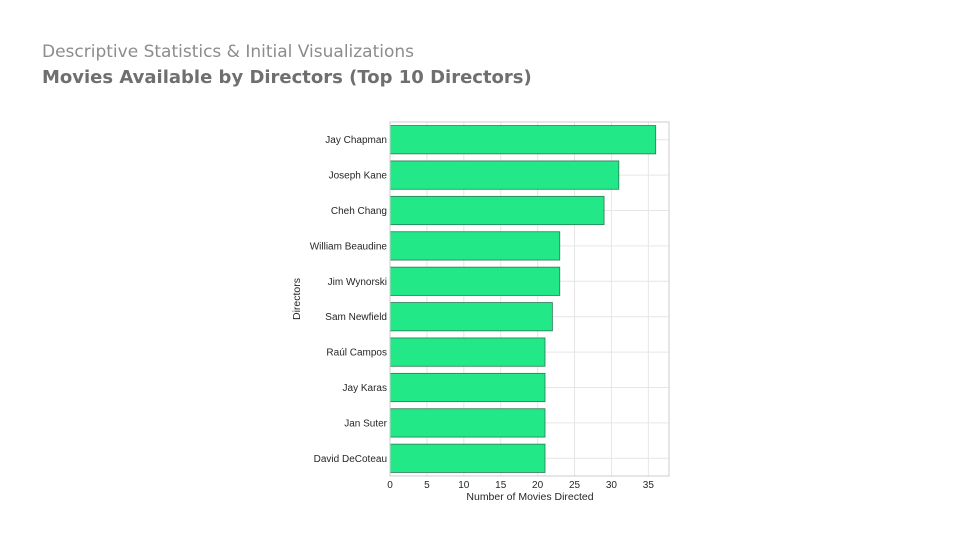  I want to click on x-tick-label: 20, so click(538, 485).